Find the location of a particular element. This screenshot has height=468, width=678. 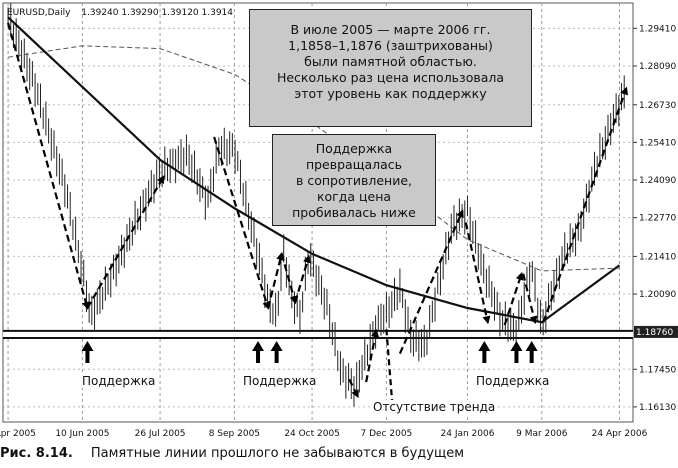

y-tick-label: 1.22770 is located at coordinates (657, 219).